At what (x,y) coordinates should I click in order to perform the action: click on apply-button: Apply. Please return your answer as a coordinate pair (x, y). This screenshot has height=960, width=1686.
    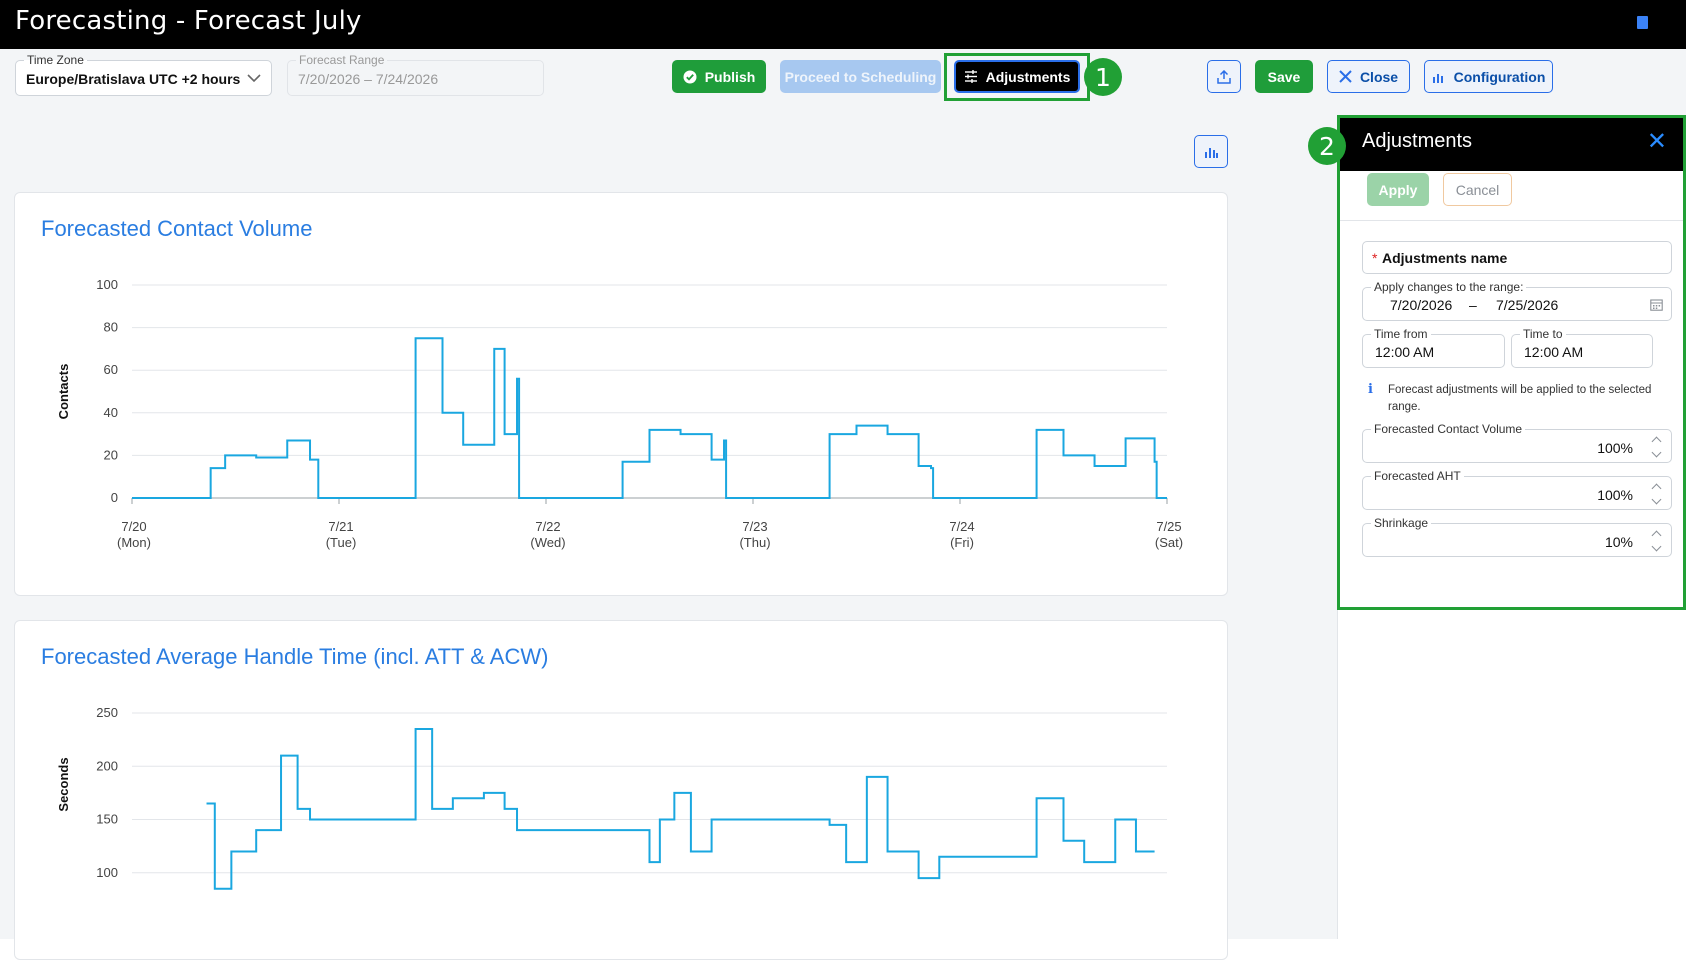
    Looking at the image, I should click on (1398, 189).